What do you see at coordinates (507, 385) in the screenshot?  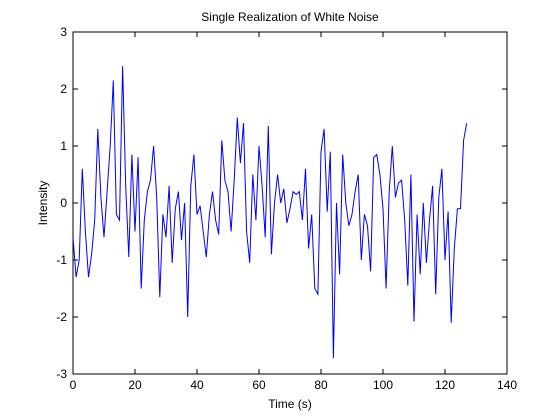 I see `x-tick-label: 140` at bounding box center [507, 385].